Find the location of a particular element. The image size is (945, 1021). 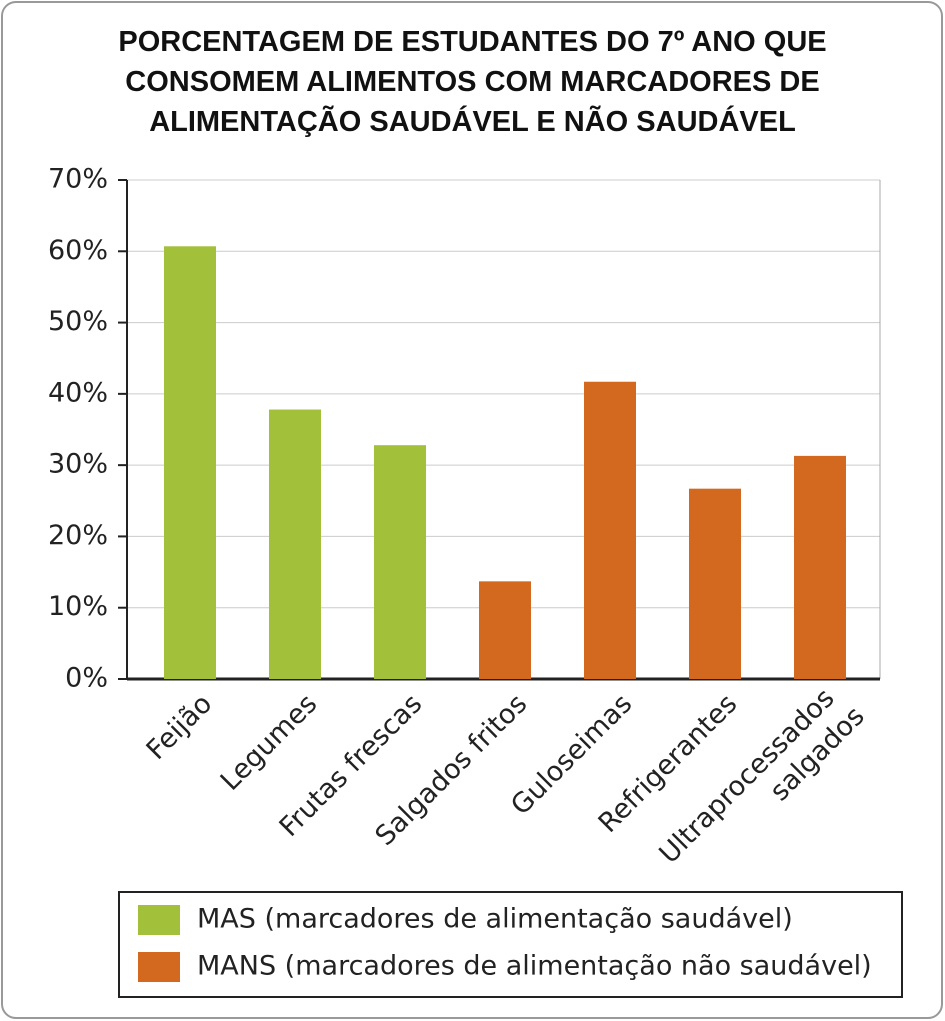

y-tick-label: 0% is located at coordinates (86, 678).